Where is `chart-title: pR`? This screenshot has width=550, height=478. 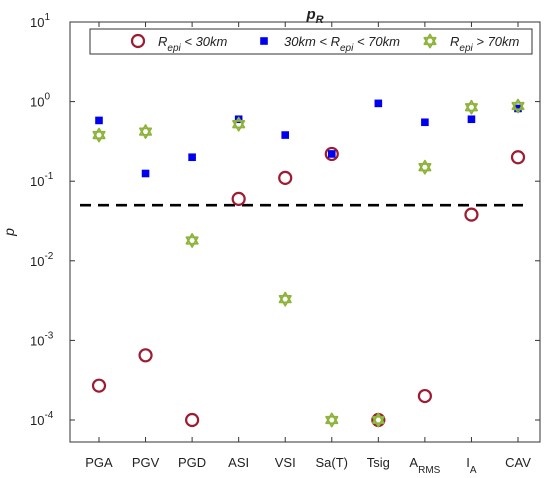 chart-title: pR is located at coordinates (314, 16).